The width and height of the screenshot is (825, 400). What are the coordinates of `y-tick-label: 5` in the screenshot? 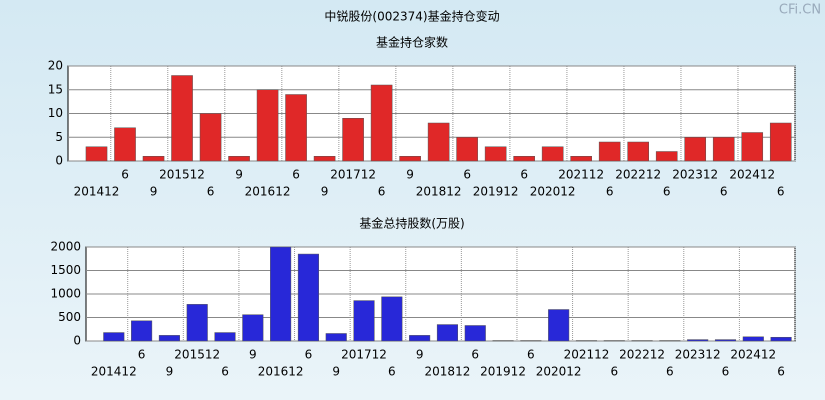 It's located at (59, 137).